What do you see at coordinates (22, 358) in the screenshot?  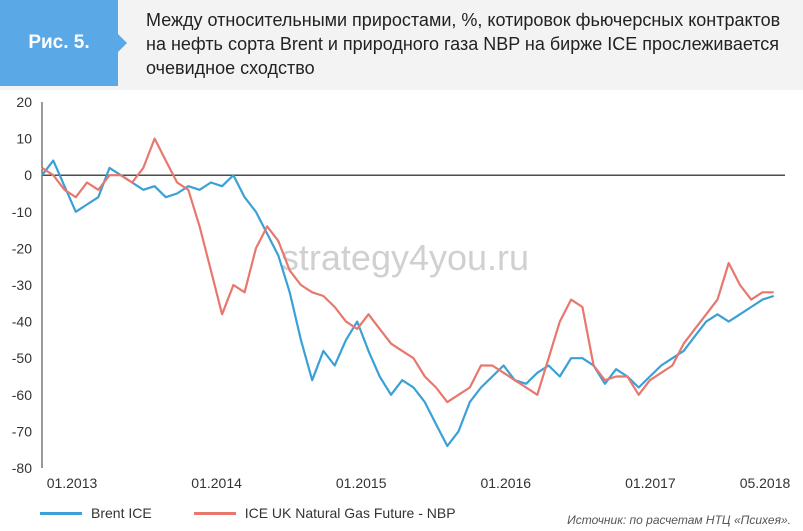 I see `y-tick-label: -50` at bounding box center [22, 358].